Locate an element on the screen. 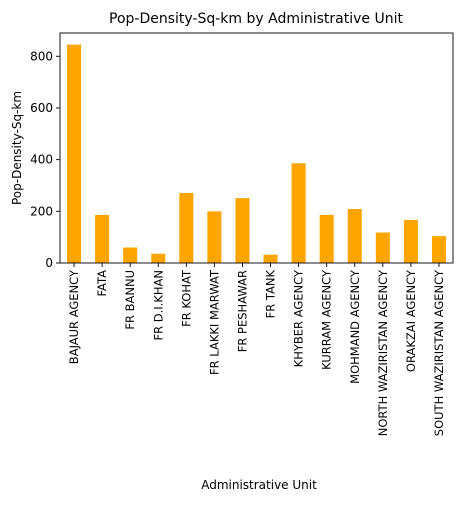  y-axis-ticks: 0 200 400 600 800 is located at coordinates (45, 159).